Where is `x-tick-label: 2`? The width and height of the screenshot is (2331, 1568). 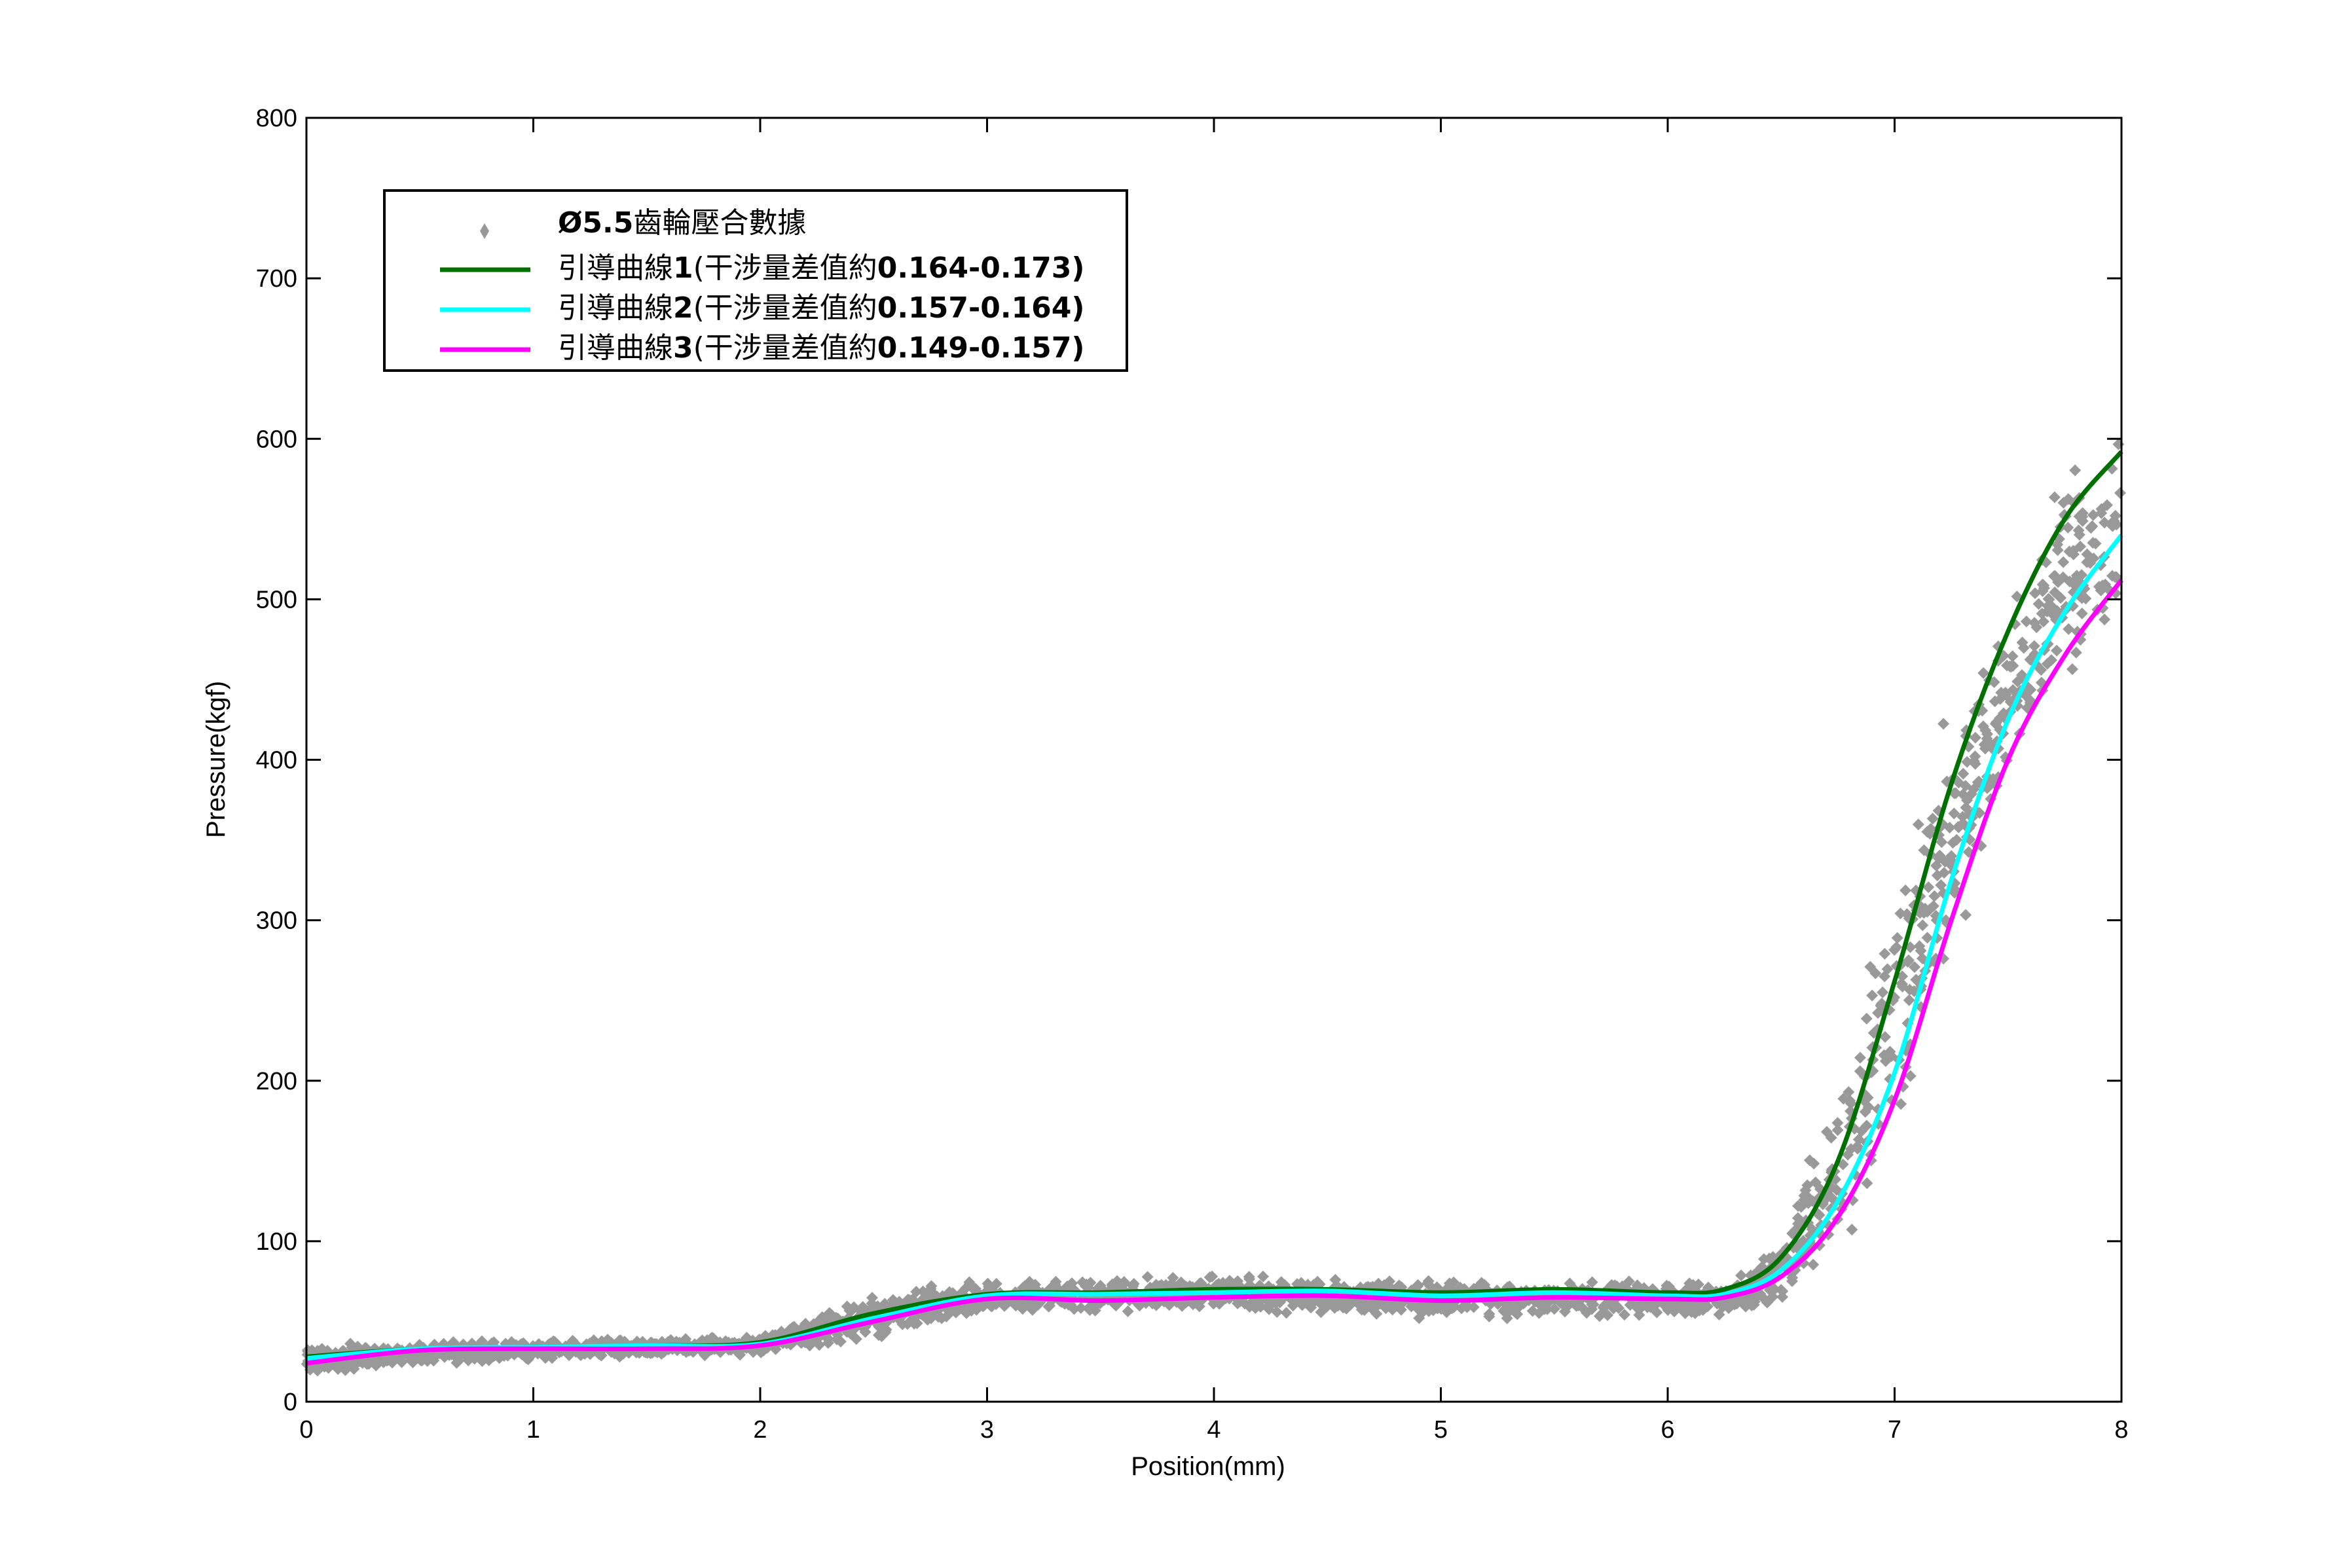
x-tick-label: 2 is located at coordinates (760, 1430).